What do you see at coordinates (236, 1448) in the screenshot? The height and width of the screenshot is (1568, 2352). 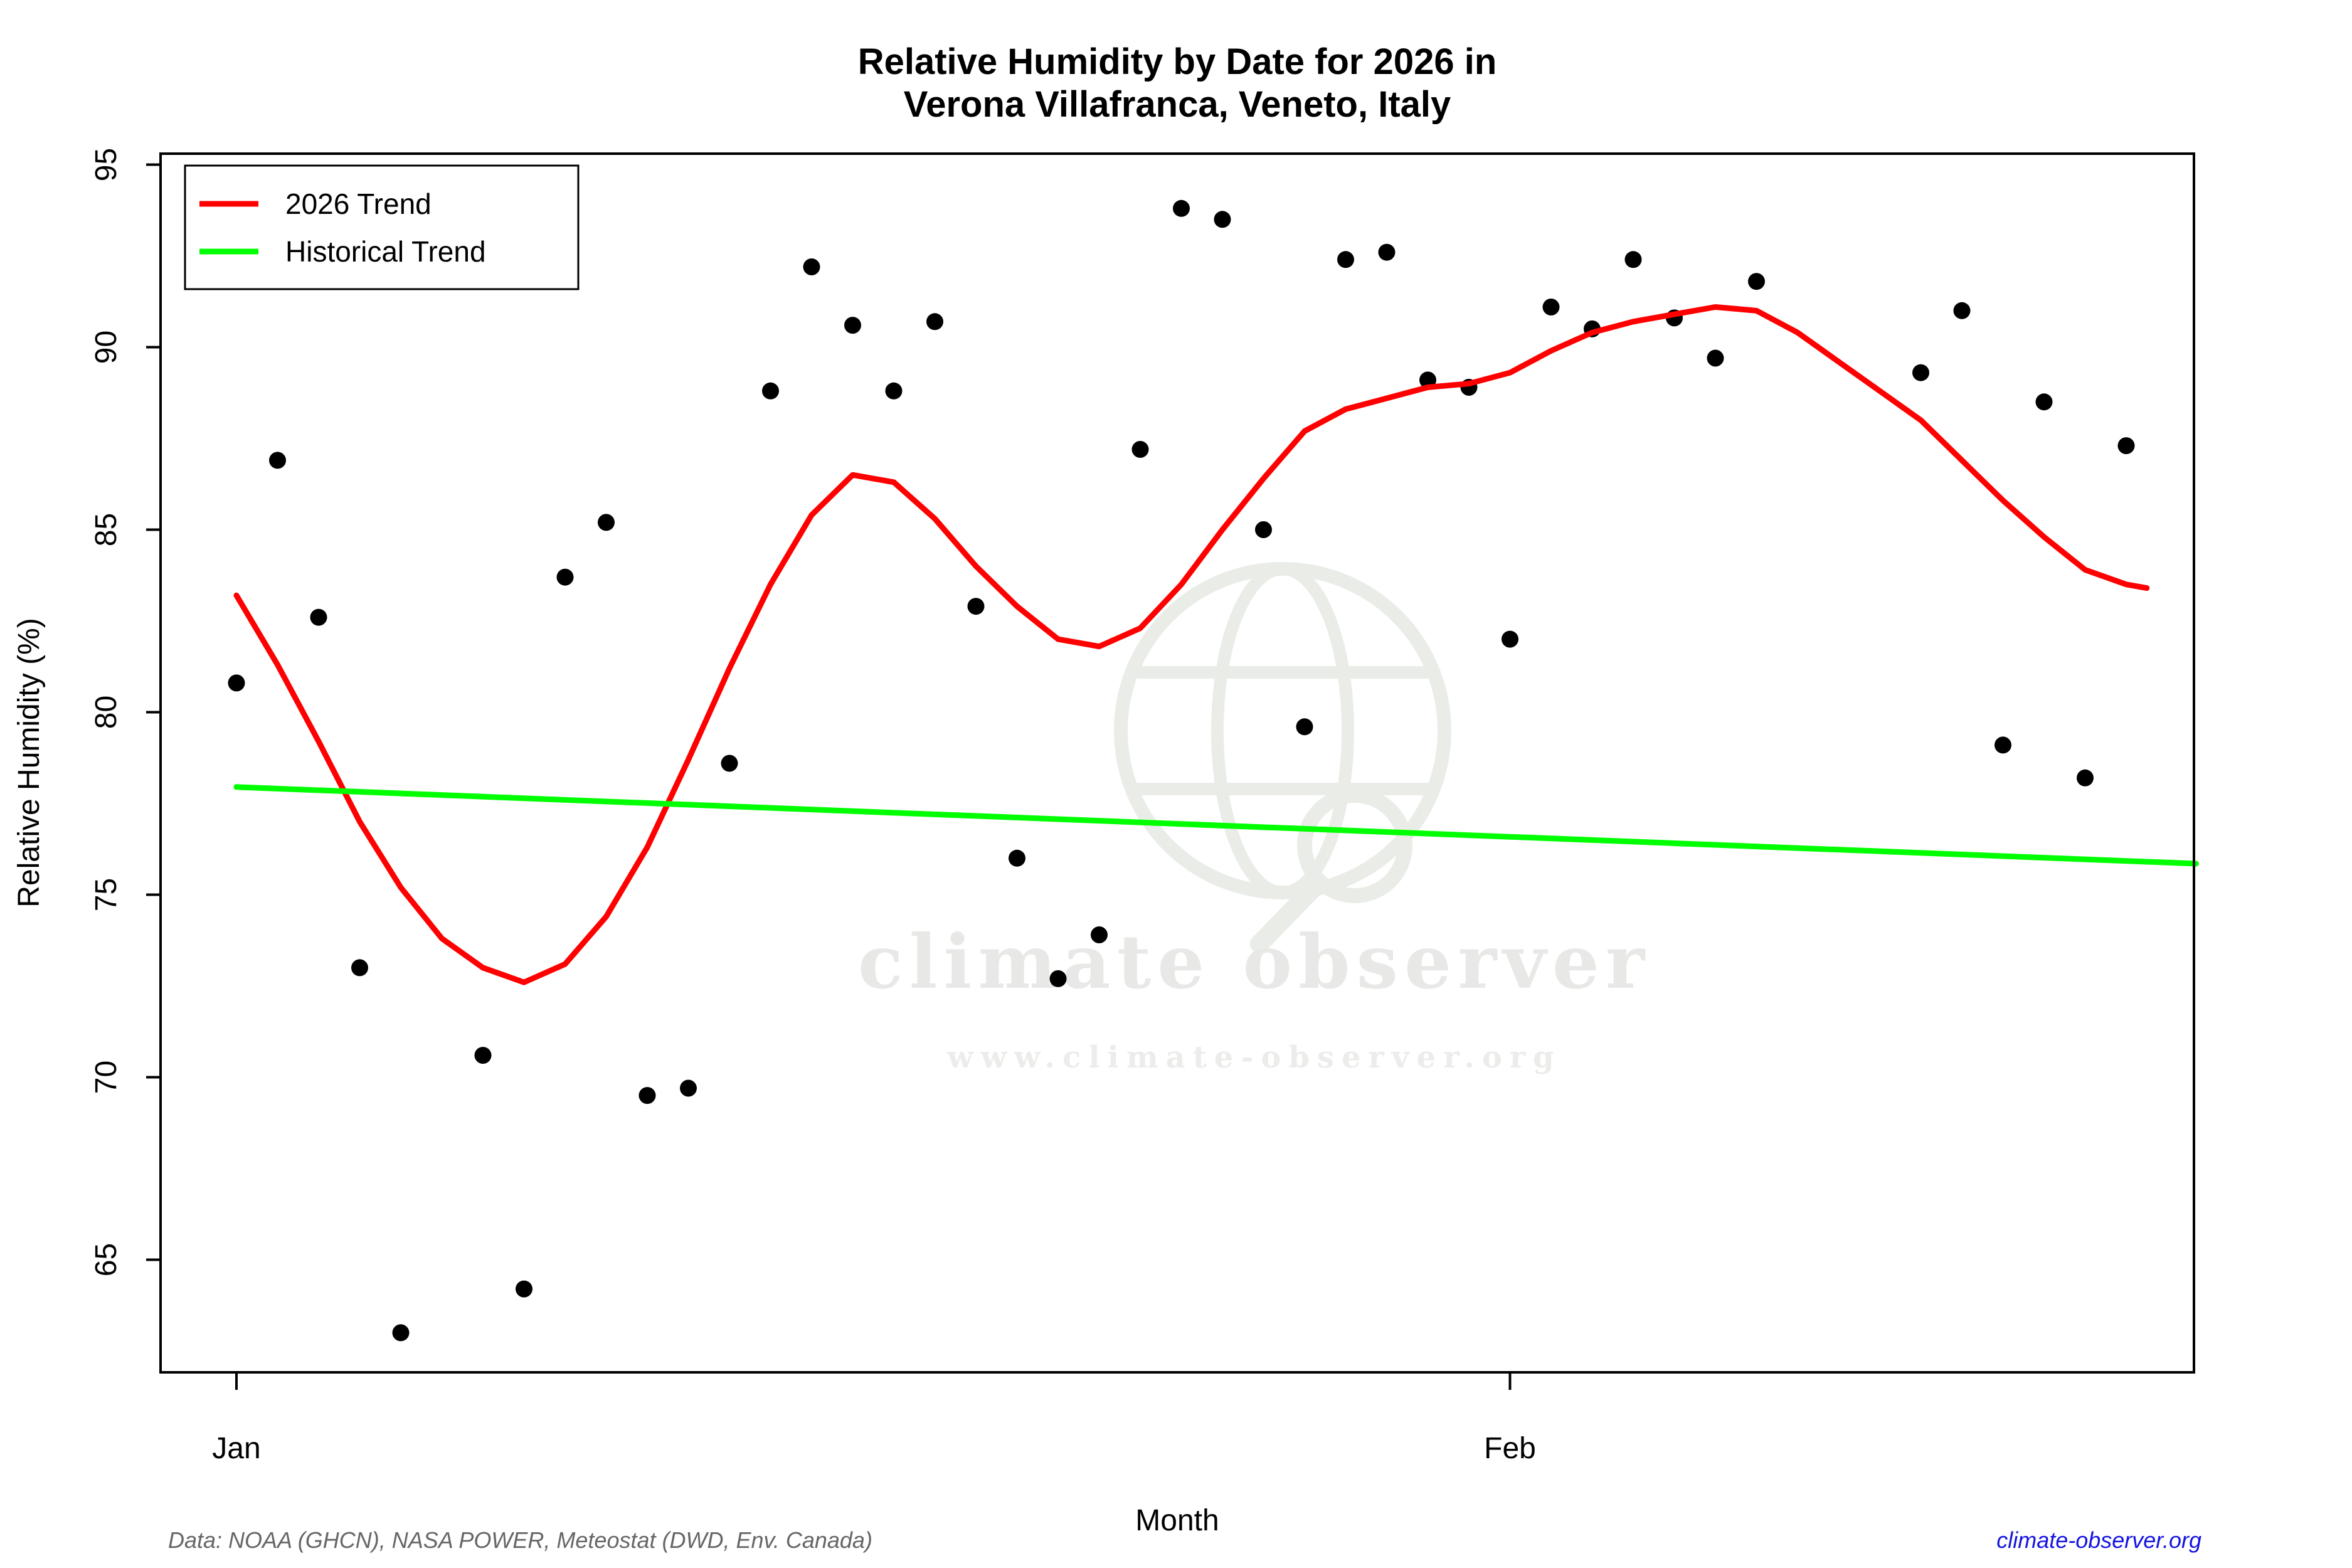 I see `x-tick-label: Jan` at bounding box center [236, 1448].